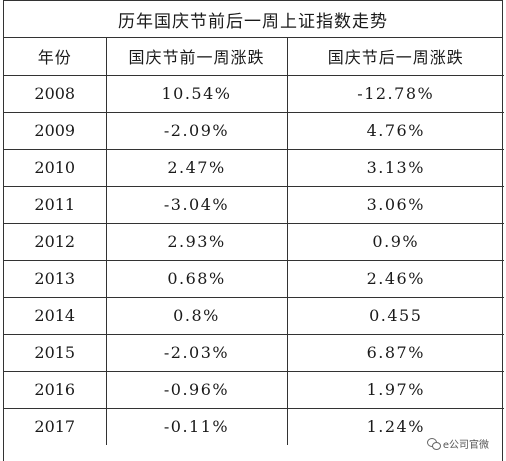  I want to click on cell-year: 2010, so click(55, 168).